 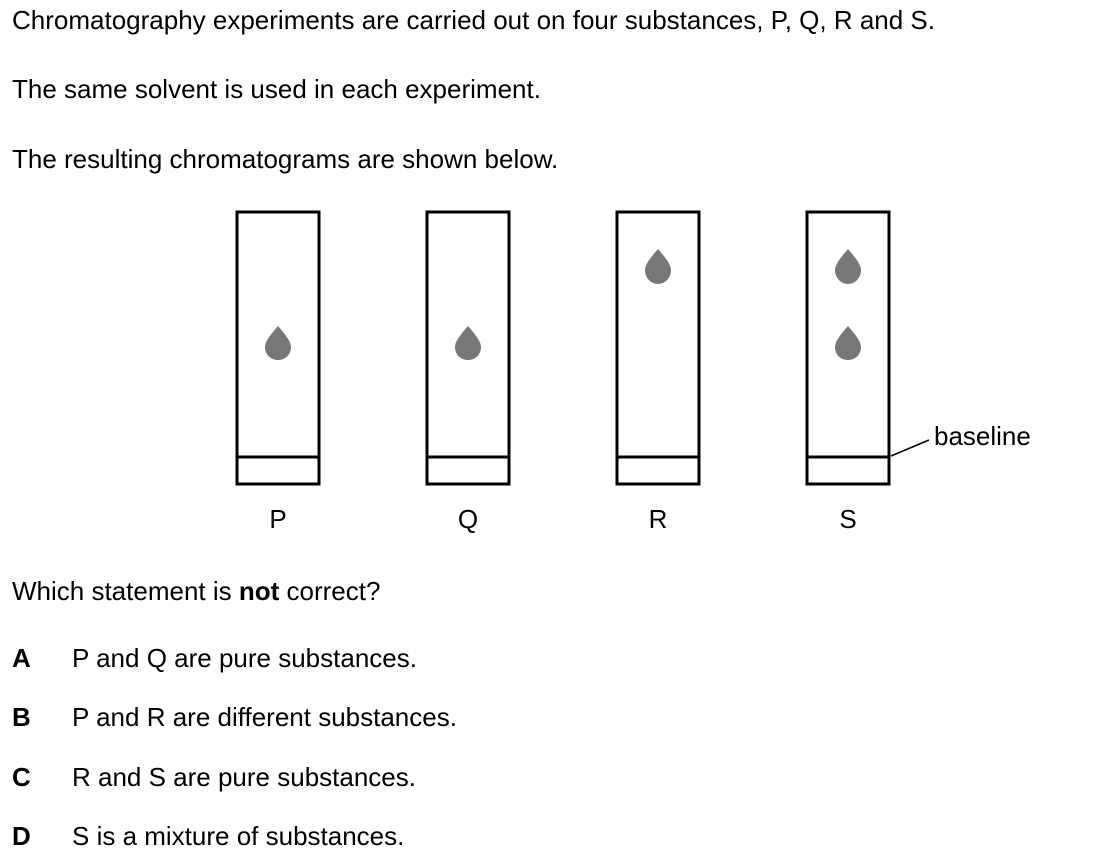 I want to click on chromatogram-strip-q: Q, so click(x=468, y=372).